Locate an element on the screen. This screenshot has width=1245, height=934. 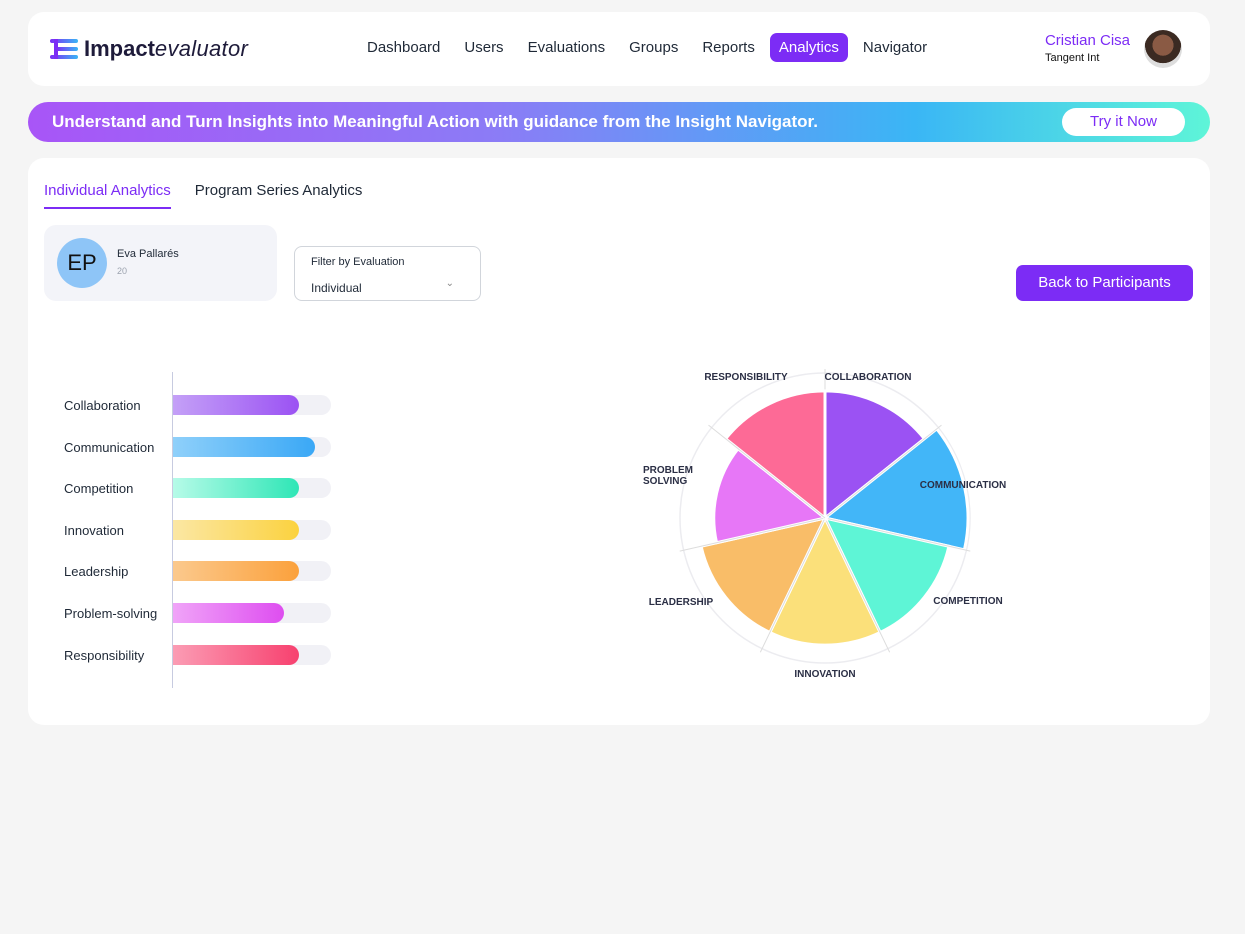
bar-label: Innovation is located at coordinates (94, 530).